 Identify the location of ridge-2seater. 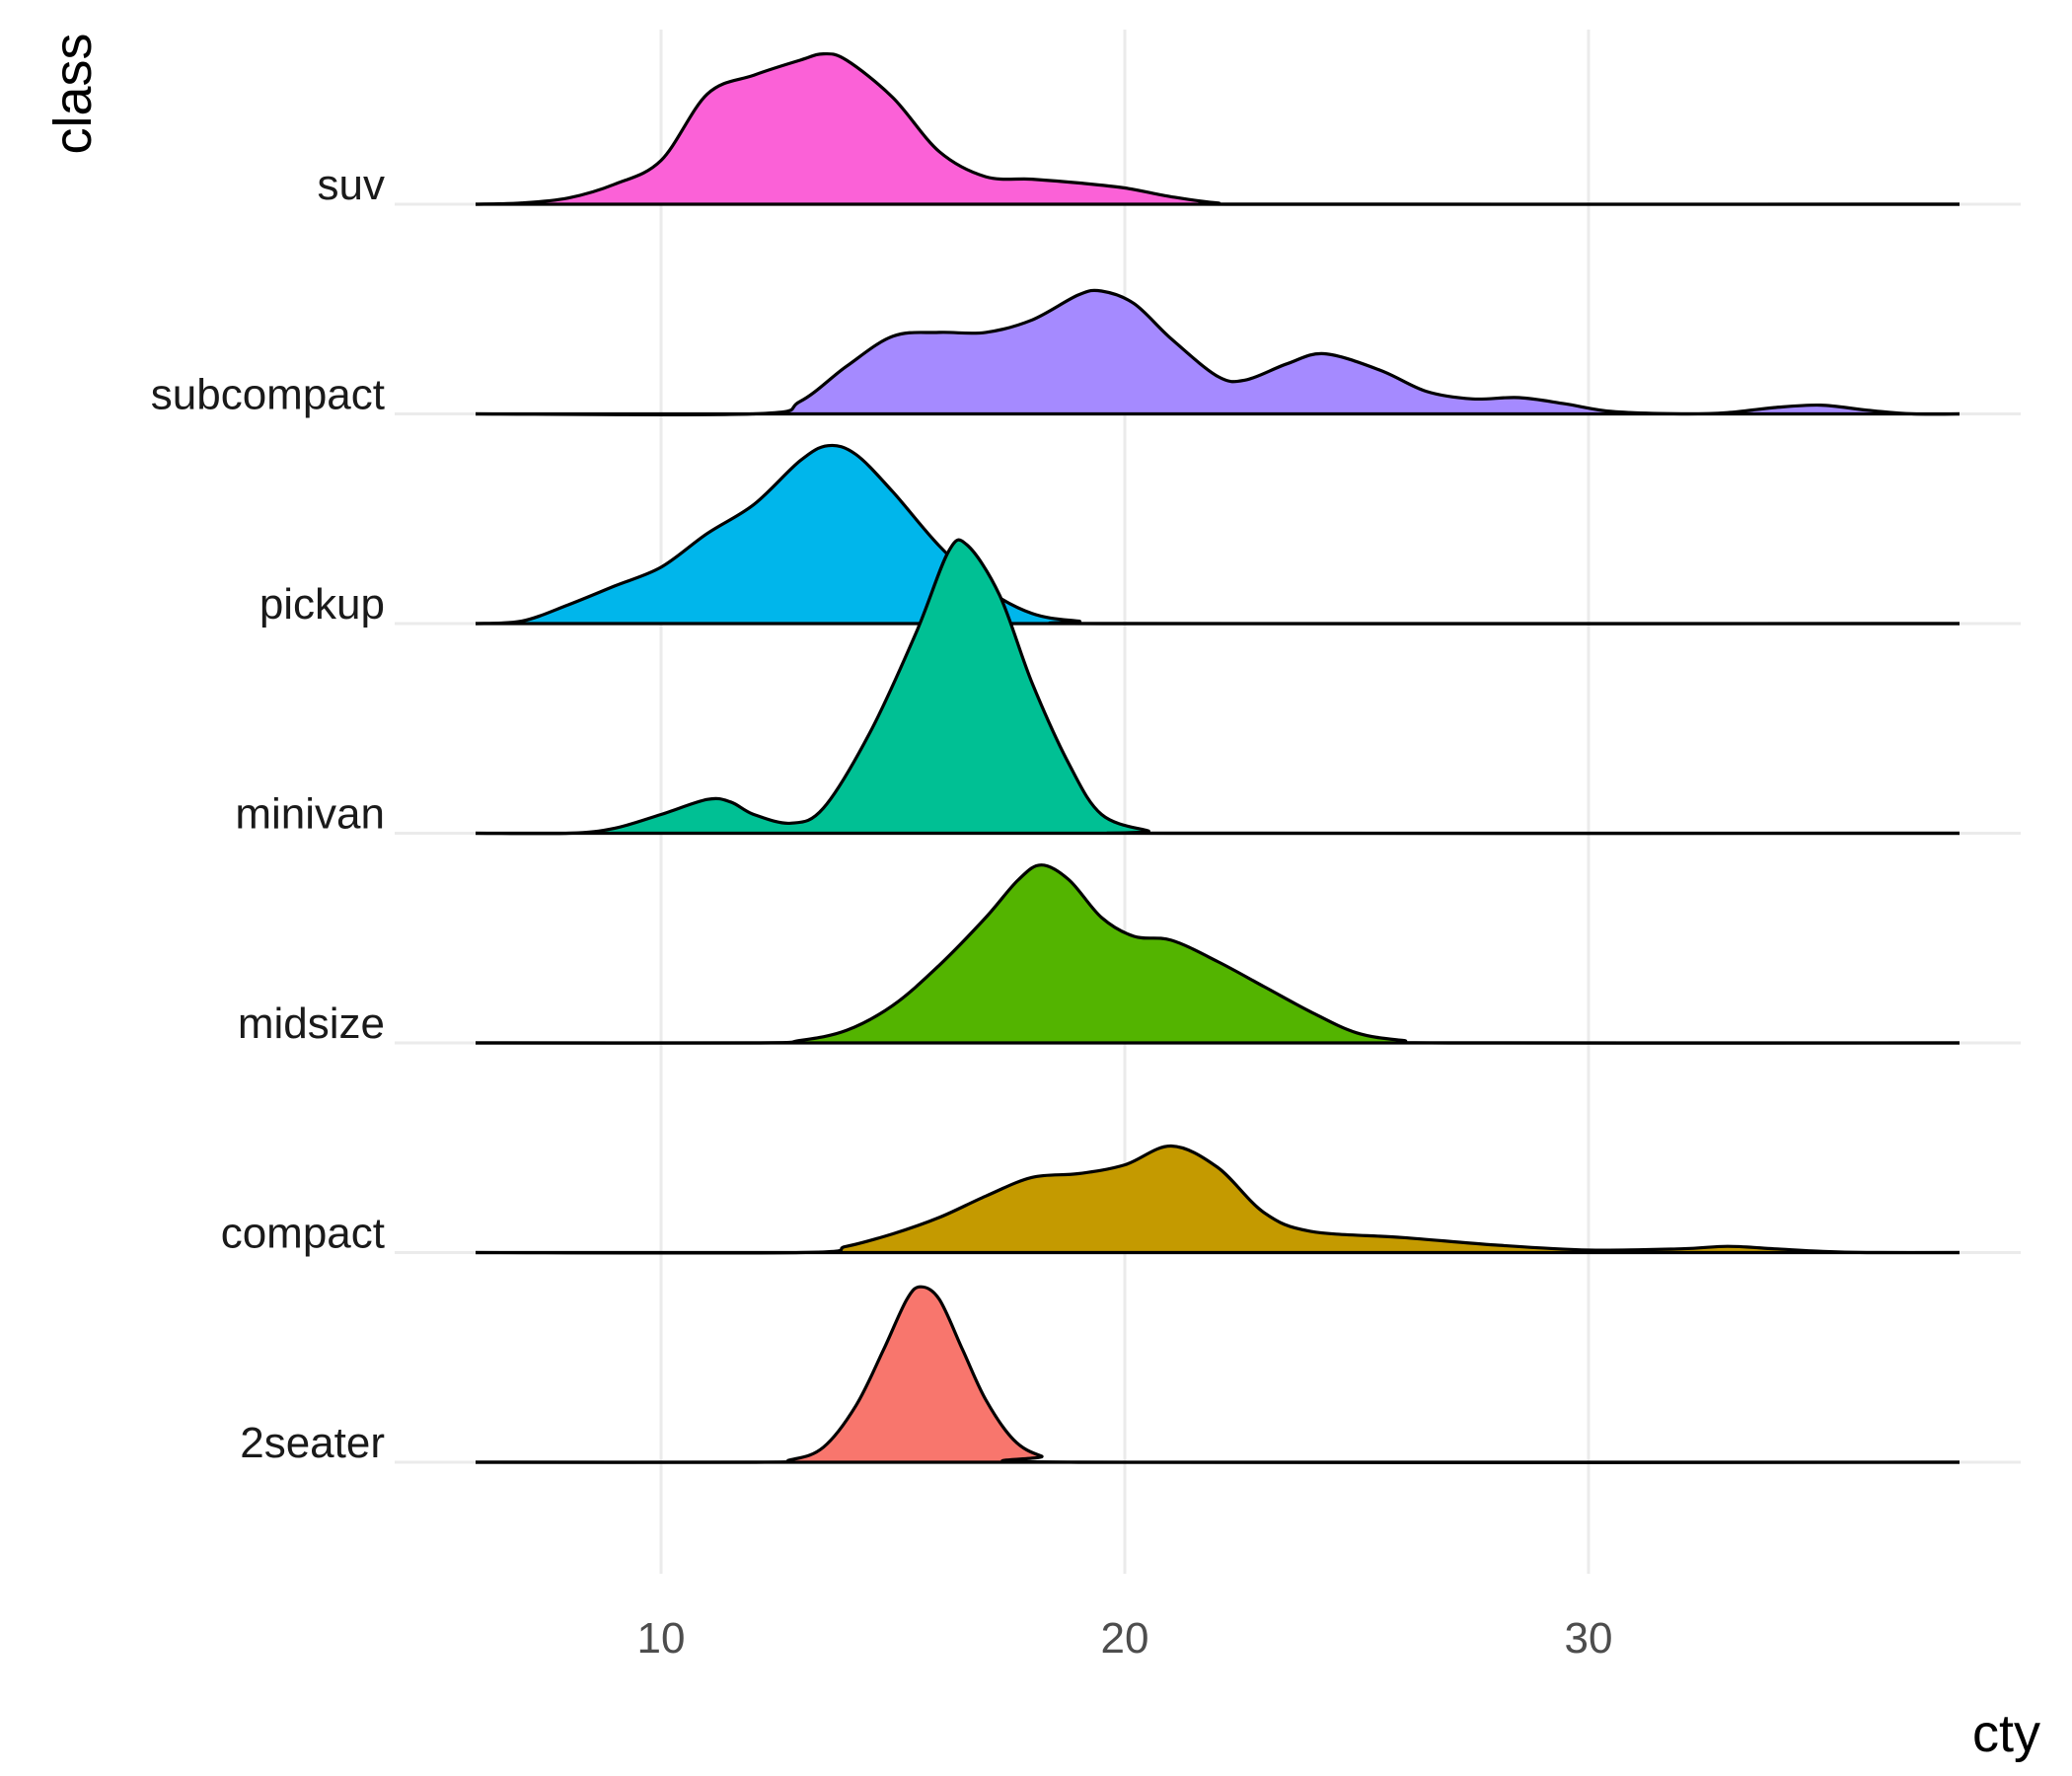
(1218, 1375).